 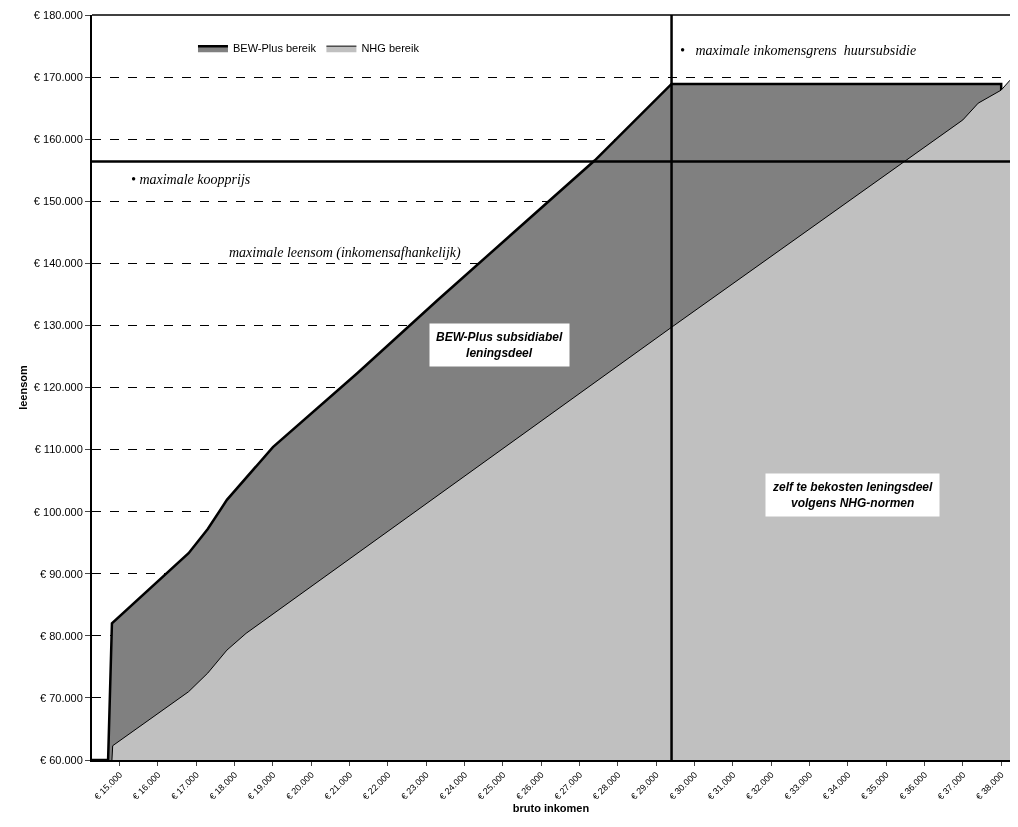 What do you see at coordinates (61, 759) in the screenshot?
I see `y-tick-label: € 60.000` at bounding box center [61, 759].